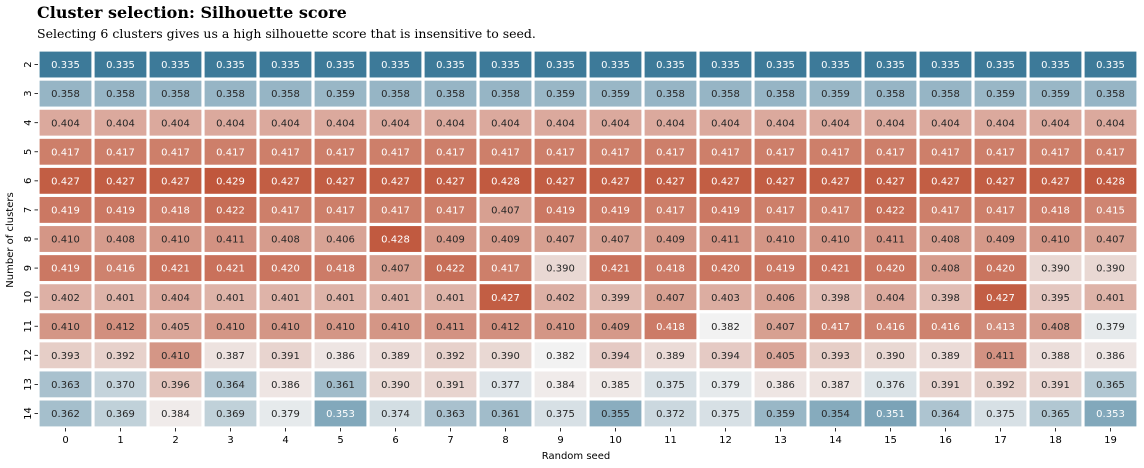 This screenshot has height=468, width=1144. What do you see at coordinates (120, 211) in the screenshot?
I see `cell-value-label: 0.419` at bounding box center [120, 211].